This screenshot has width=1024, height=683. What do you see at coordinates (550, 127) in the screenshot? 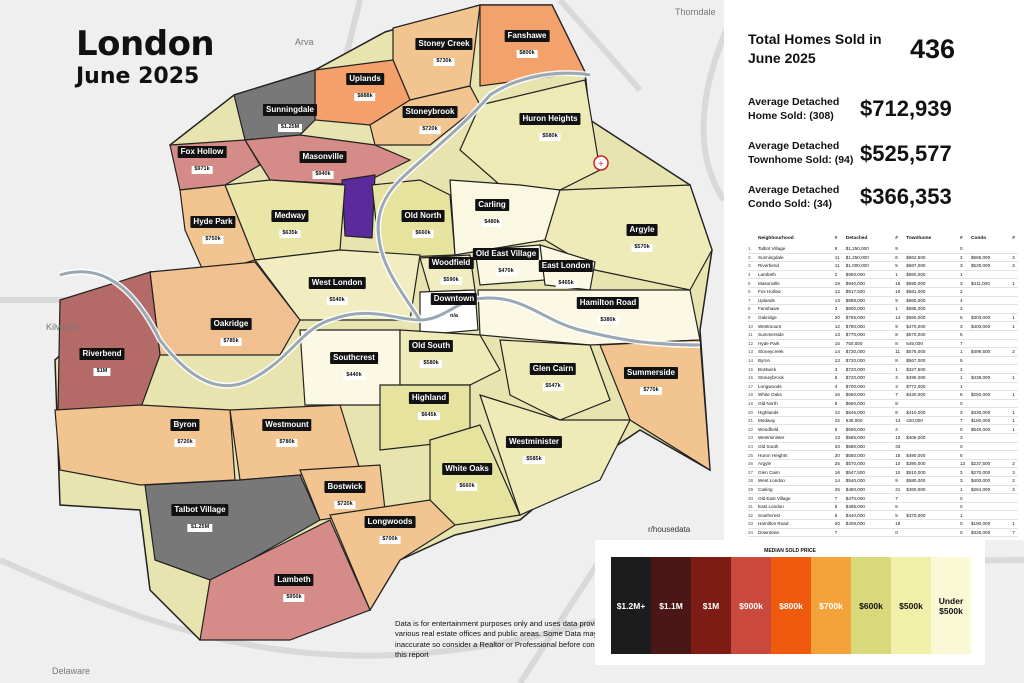
I see `neighbourhood-label: Huron Heights $580k` at bounding box center [550, 127].